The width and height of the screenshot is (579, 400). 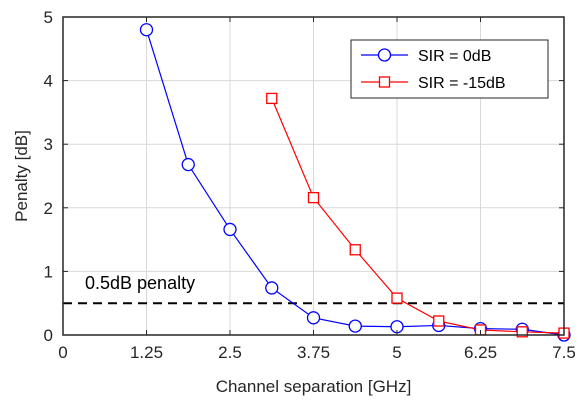 I want to click on x-tick-label-5: 6.25, so click(x=480, y=352).